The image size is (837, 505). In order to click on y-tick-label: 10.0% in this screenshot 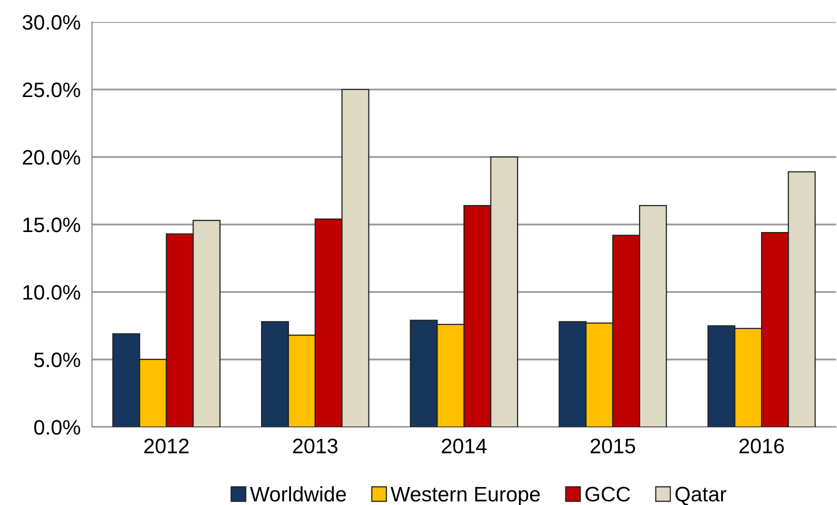, I will do `click(51, 292)`.